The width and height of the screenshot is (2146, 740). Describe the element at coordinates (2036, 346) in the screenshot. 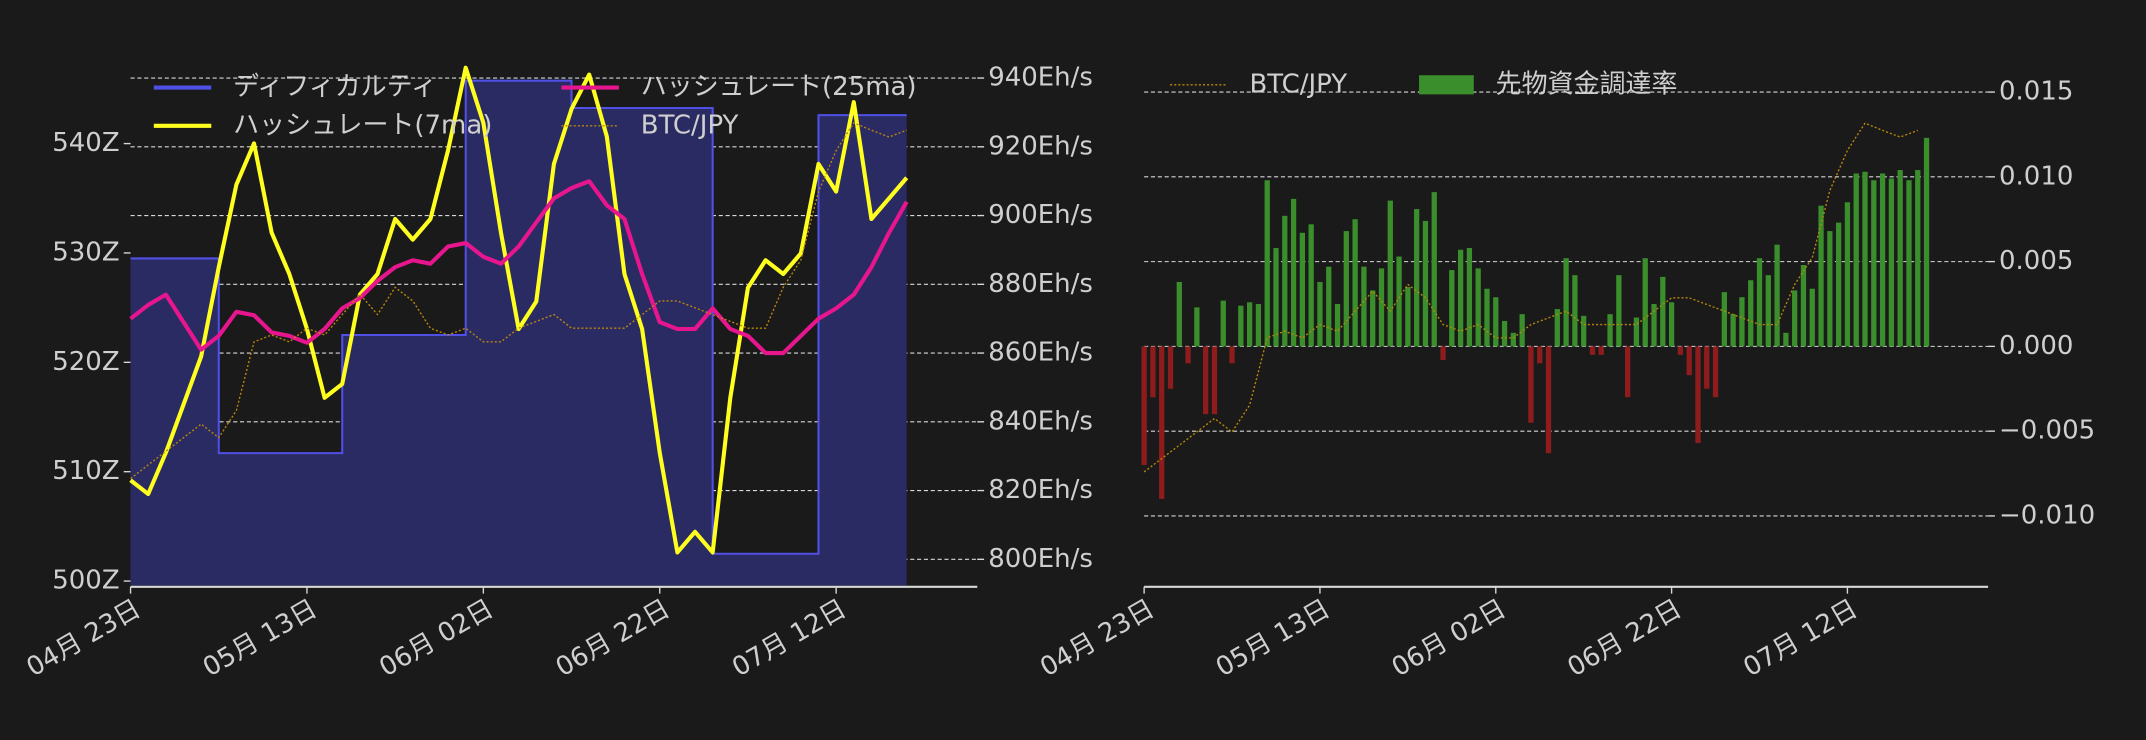

I see `y2-tick-label: 0.000` at that location.